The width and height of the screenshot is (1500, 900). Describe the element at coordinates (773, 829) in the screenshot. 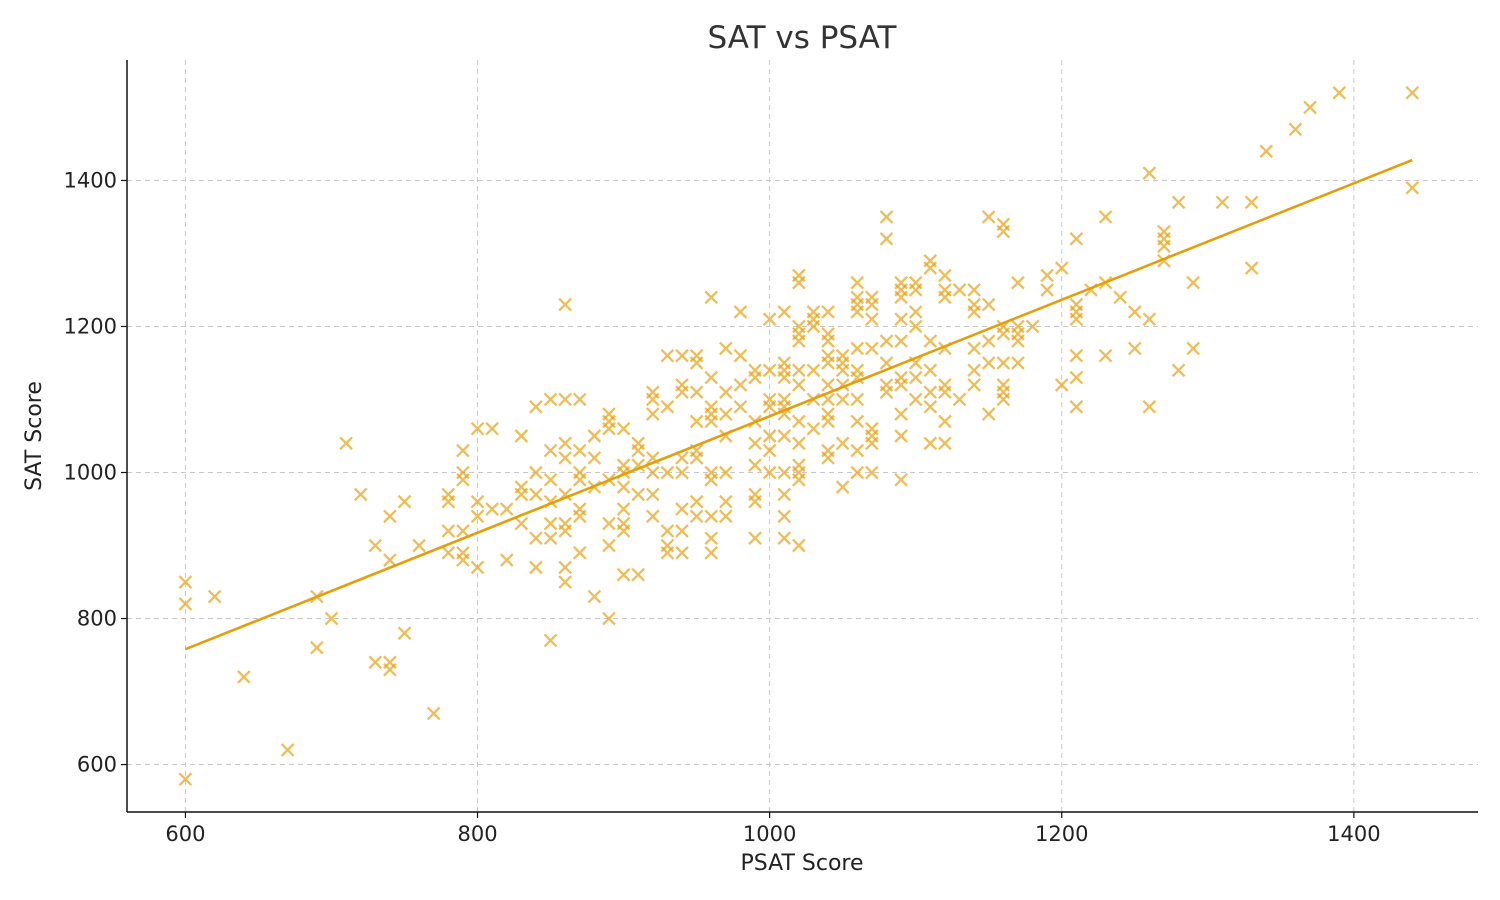

I see `x-axis-ticks: 600 800 1000 1200 1400` at that location.